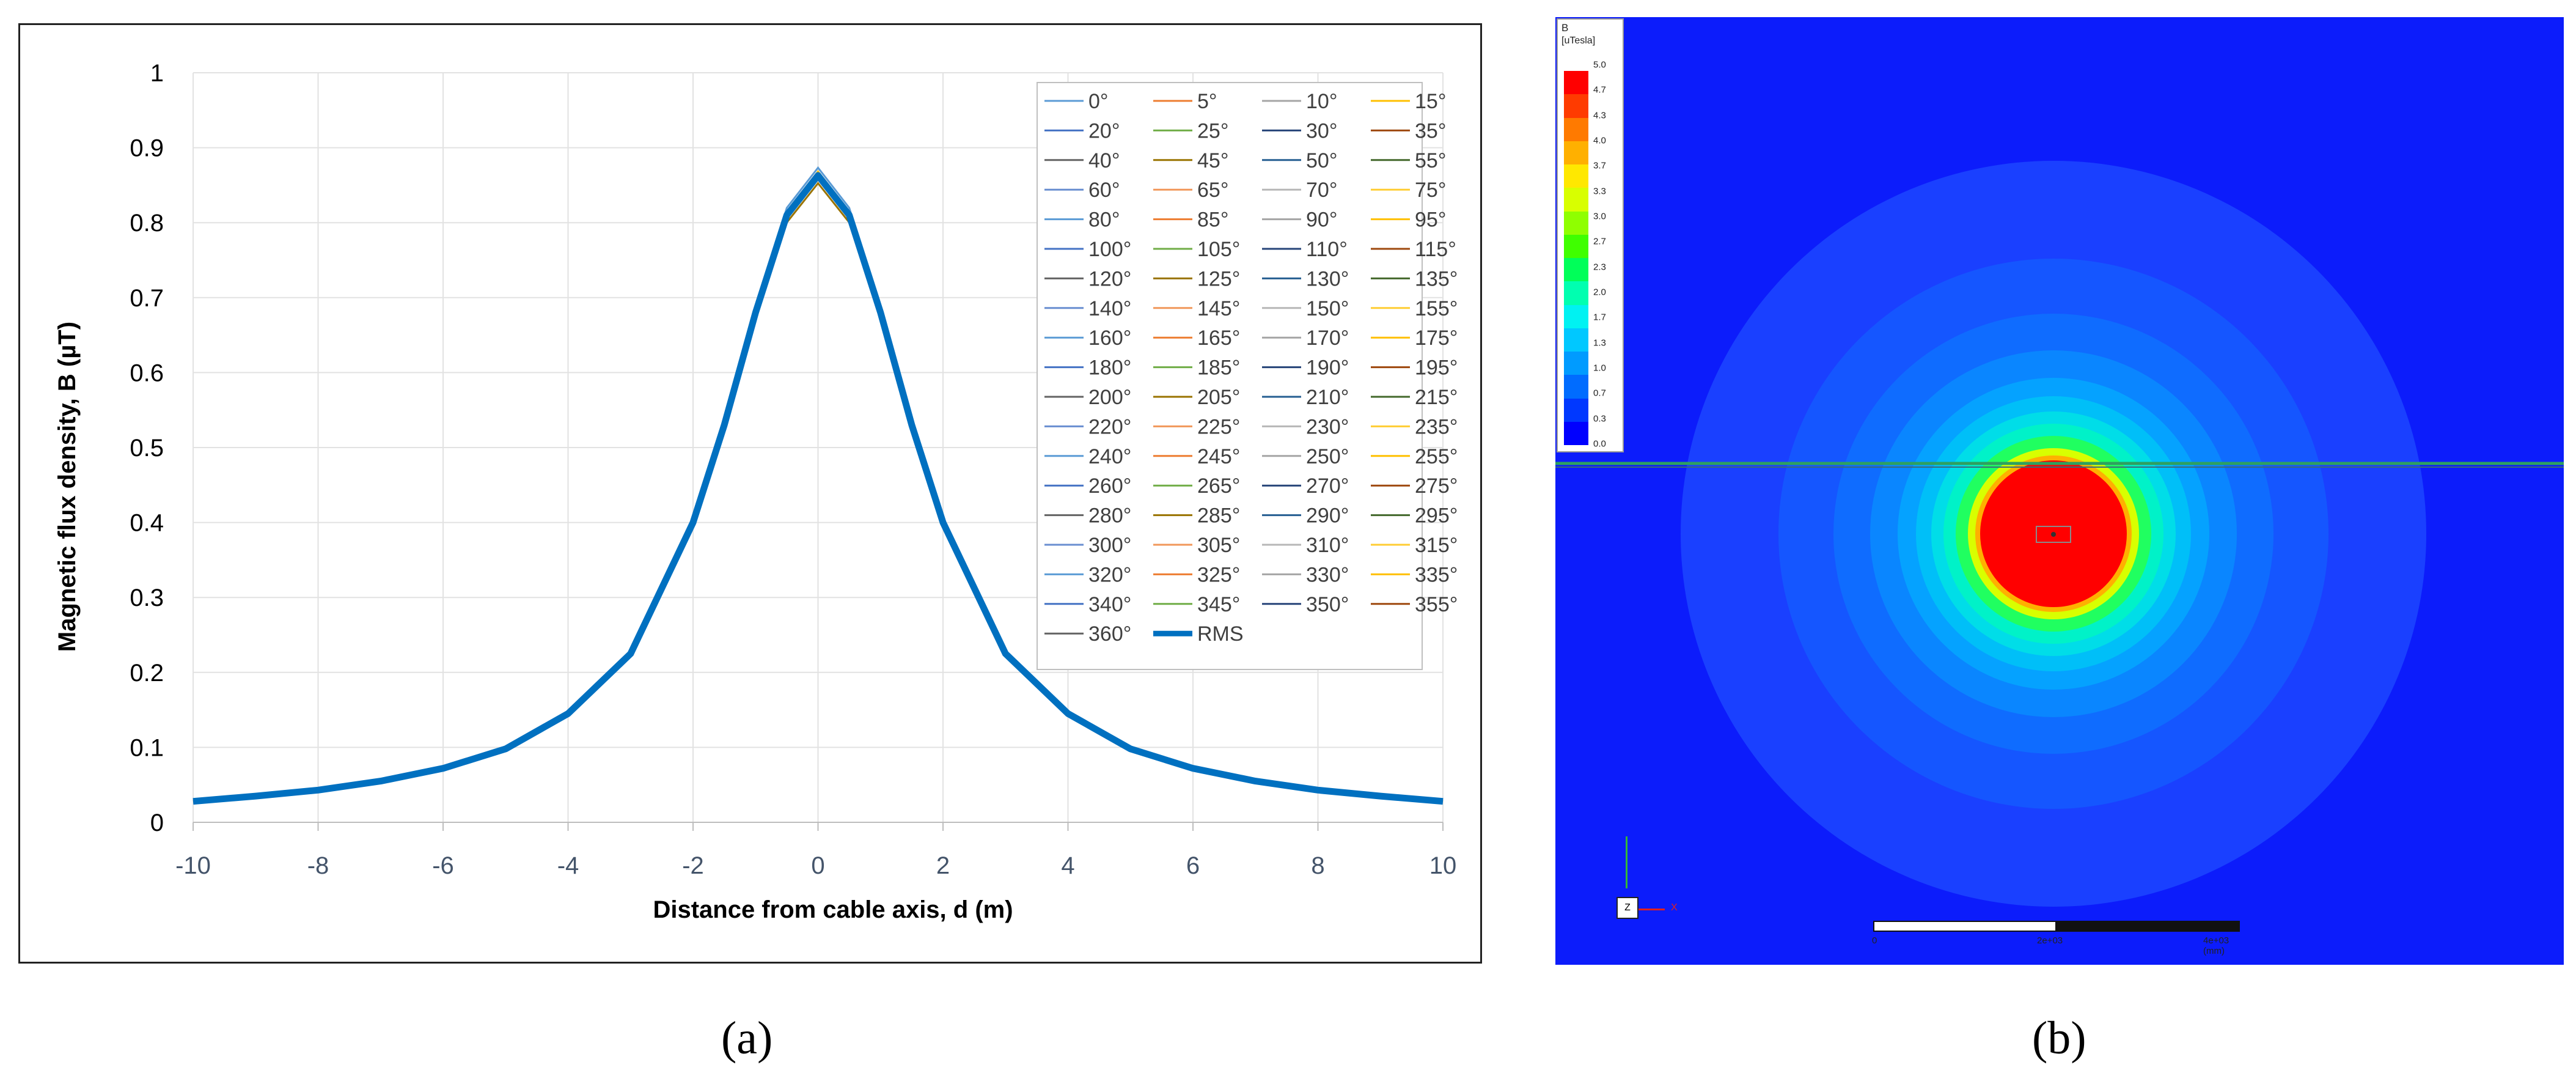 The image size is (2576, 1084). What do you see at coordinates (157, 73) in the screenshot?
I see `y-tick-label: 1` at bounding box center [157, 73].